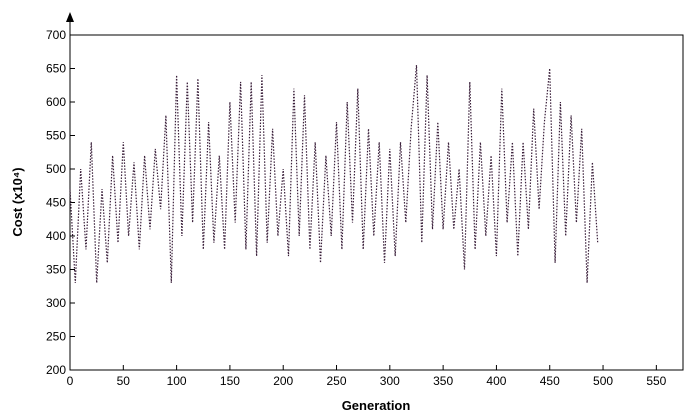  What do you see at coordinates (656, 381) in the screenshot?
I see `x-tick-label: 550` at bounding box center [656, 381].